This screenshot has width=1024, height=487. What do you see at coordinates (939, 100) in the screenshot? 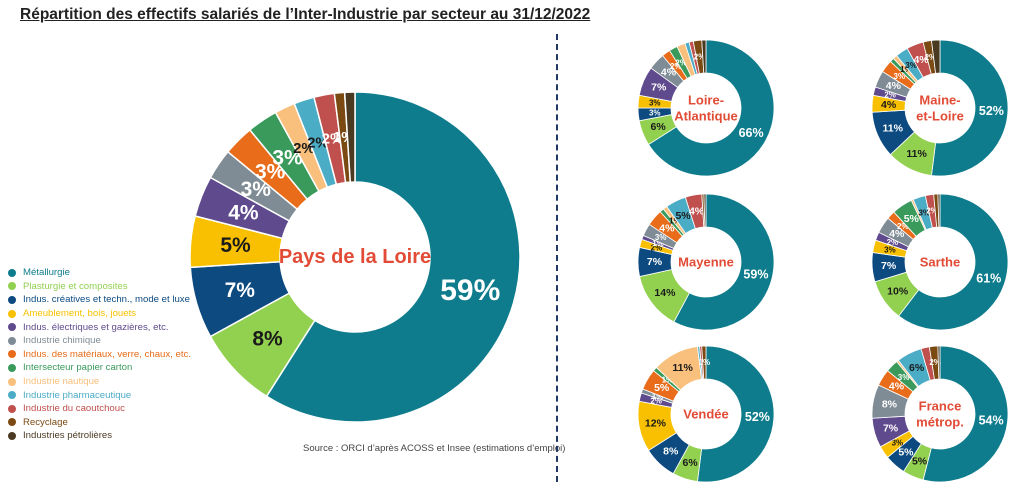
I see `center-label: Maine-` at bounding box center [939, 100].